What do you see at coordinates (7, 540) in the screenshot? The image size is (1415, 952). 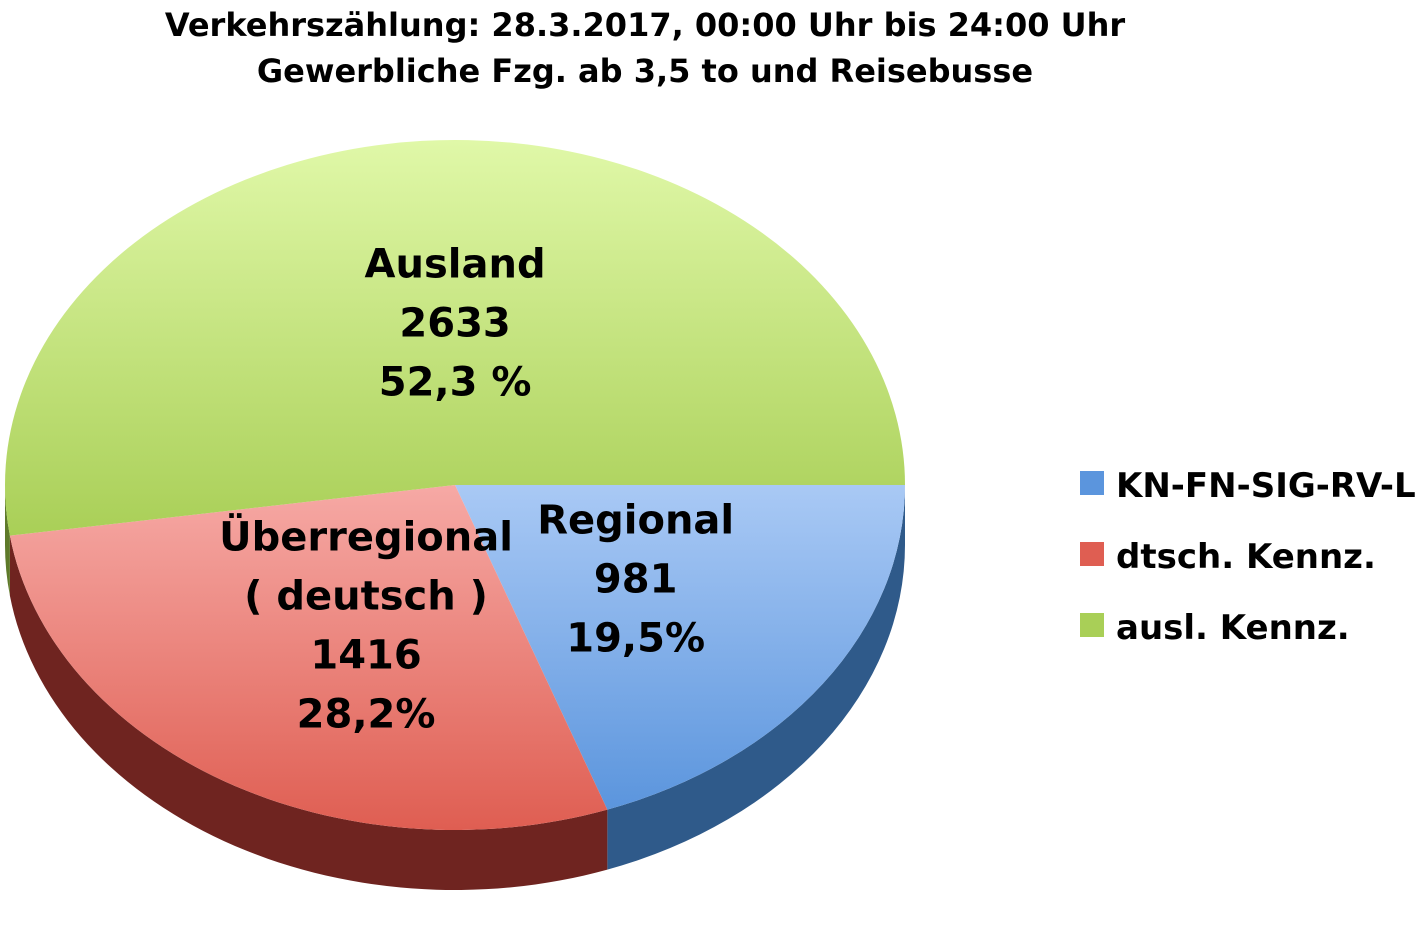 I see `pie-side-ausl-kennz` at bounding box center [7, 540].